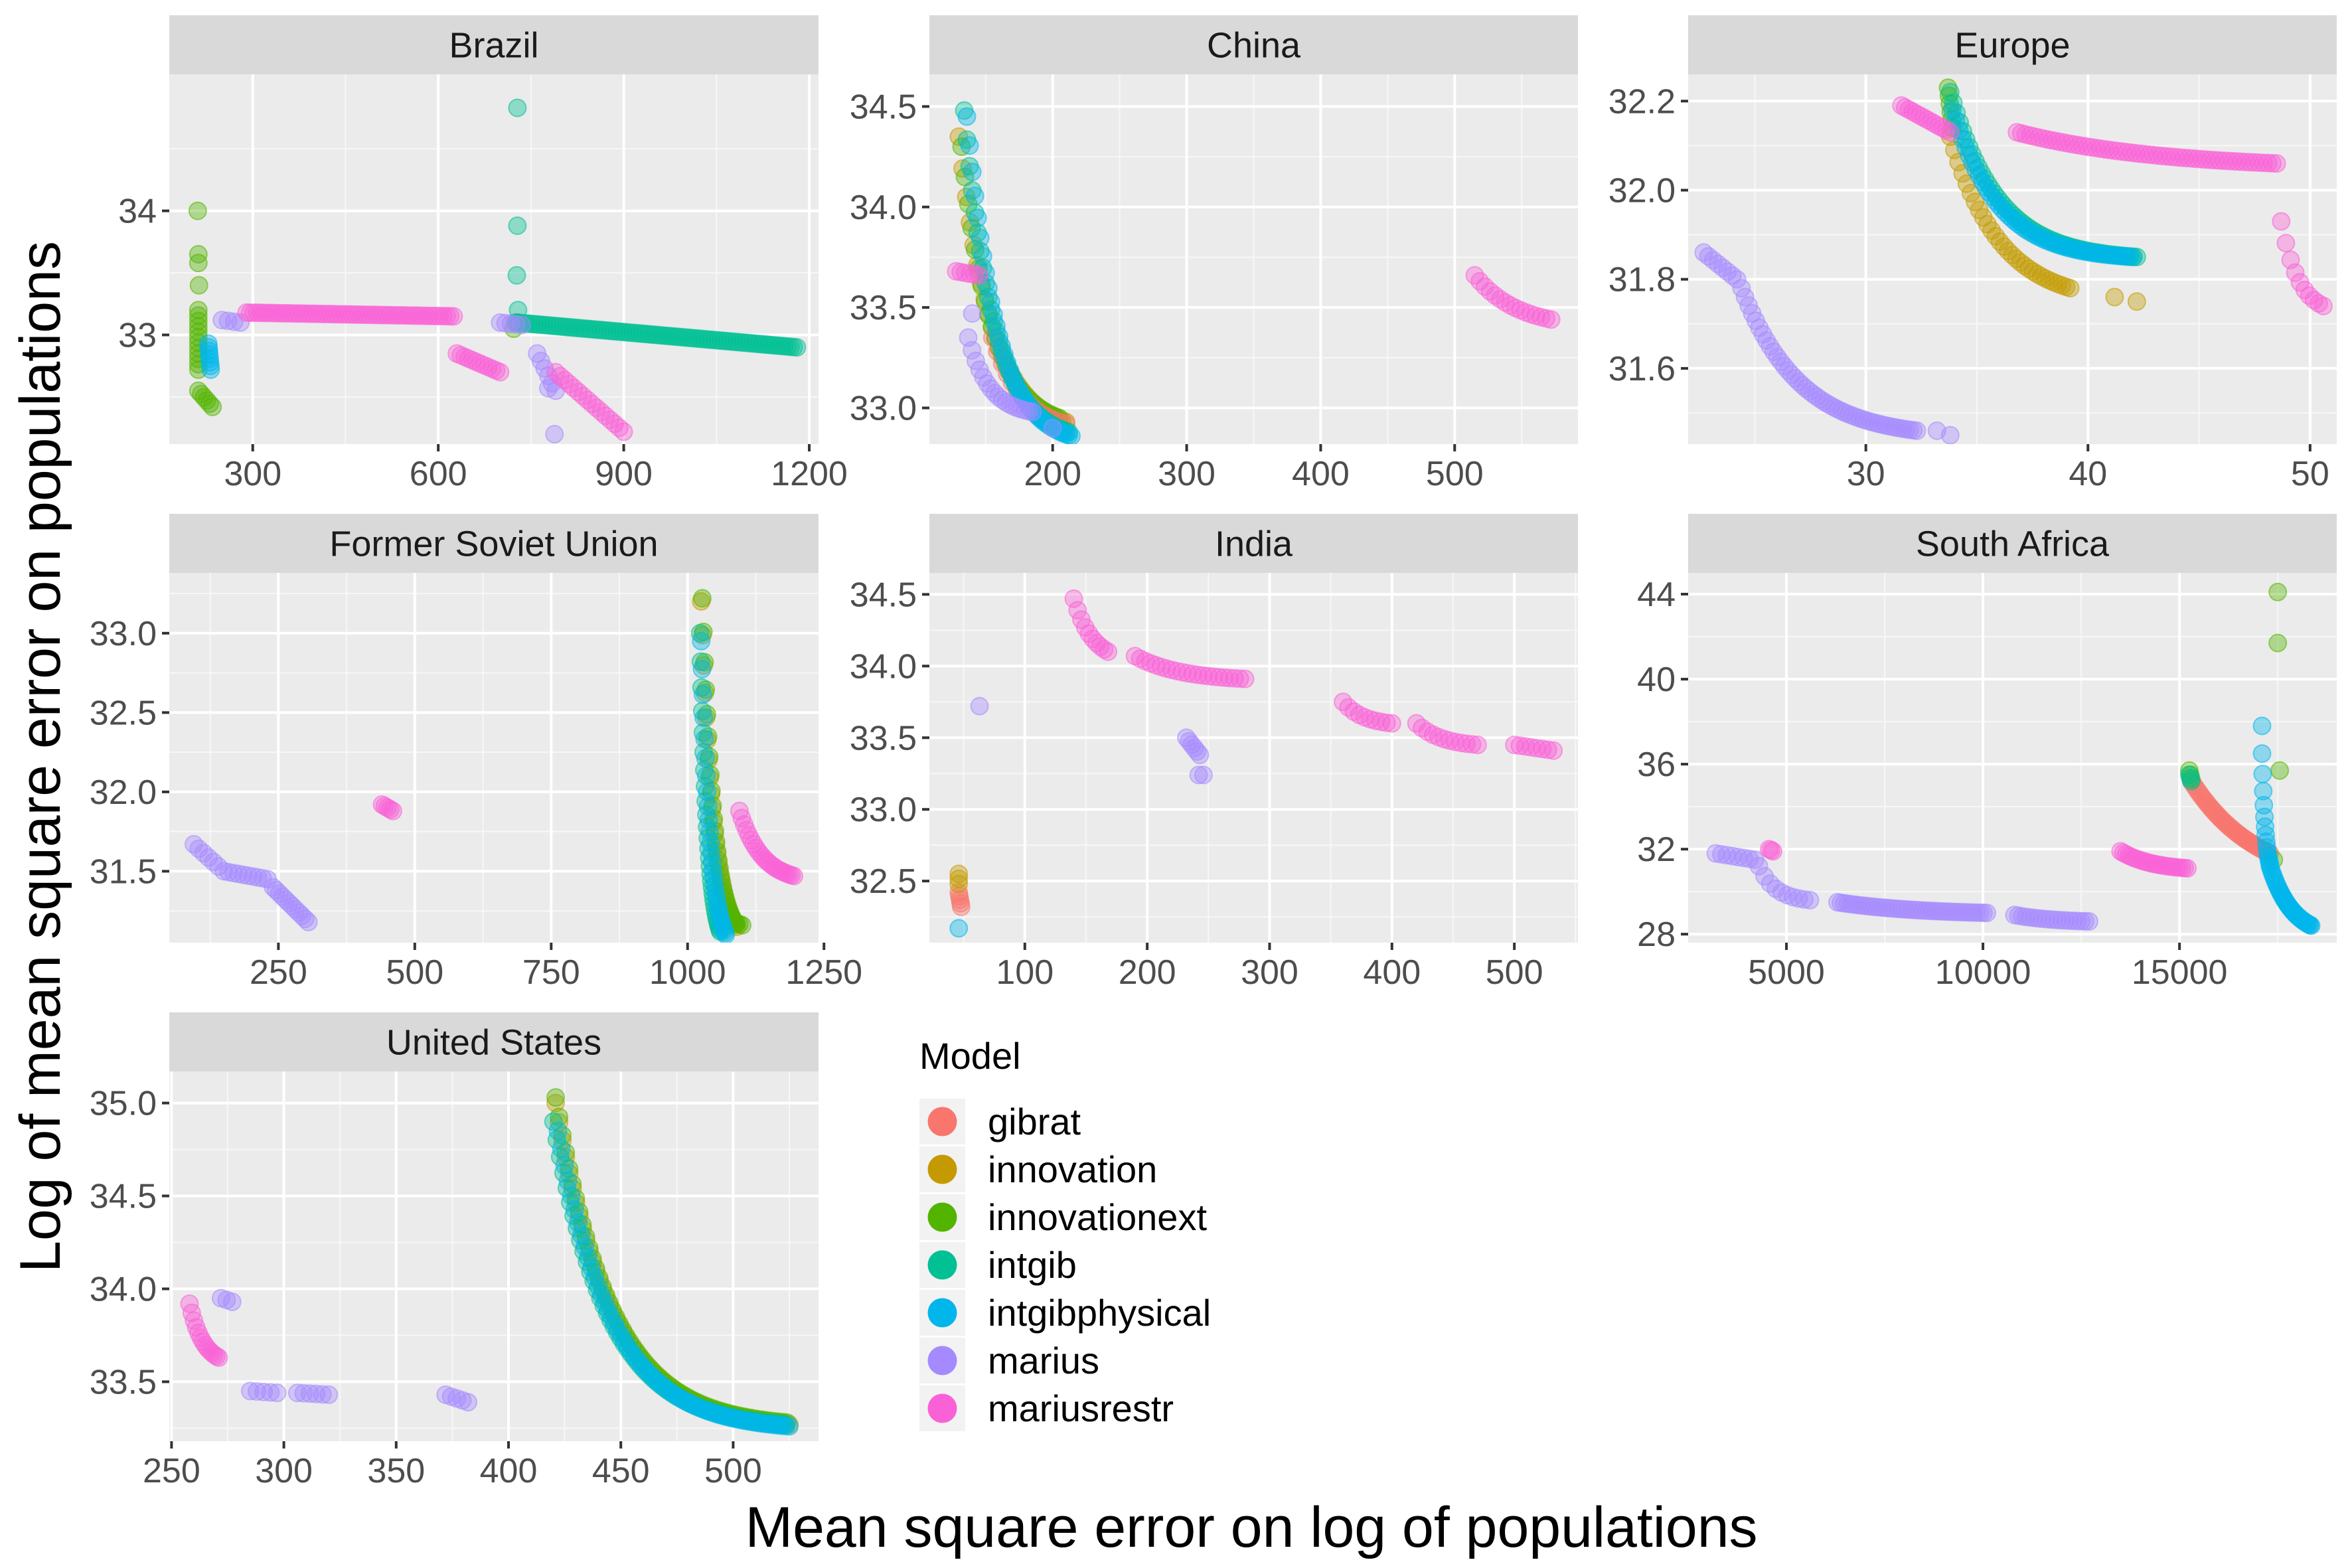 This screenshot has width=2352, height=1568. What do you see at coordinates (1254, 296) in the screenshot?
I see `series-mariusrestr` at bounding box center [1254, 296].